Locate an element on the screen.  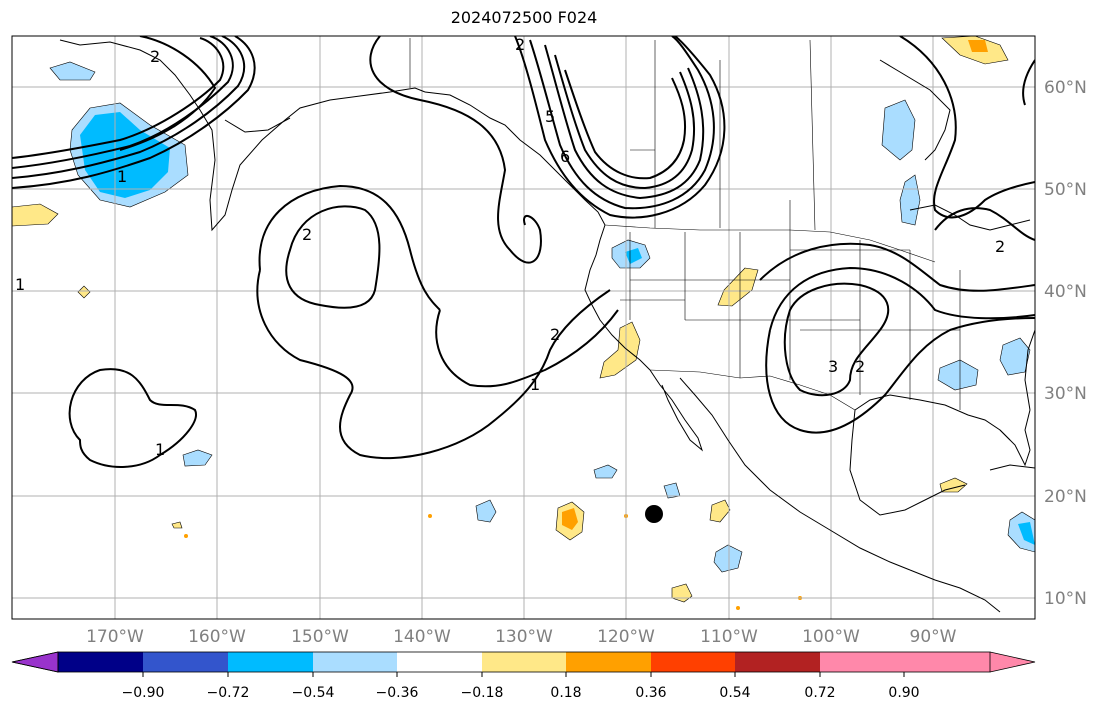
baja-california is located at coordinates (676, 410).